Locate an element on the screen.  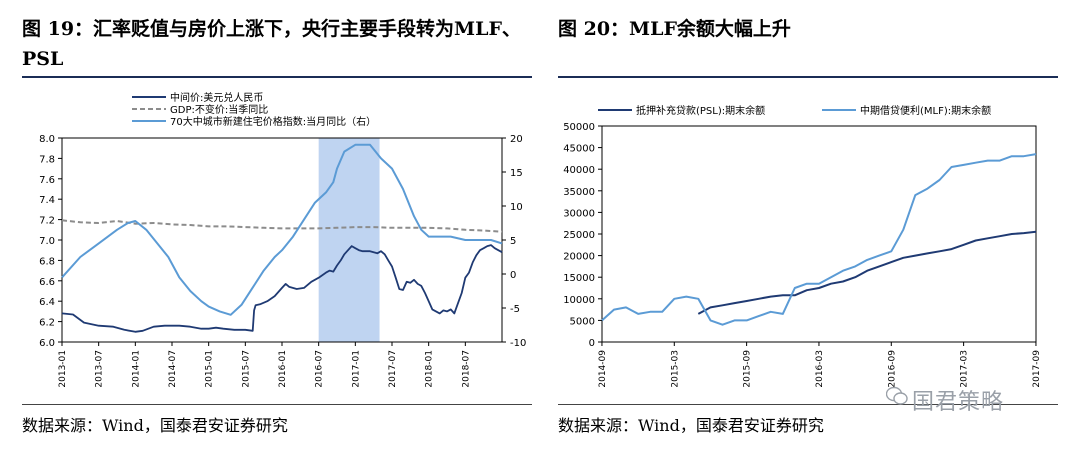
bottom-rule-left is located at coordinates (277, 404).